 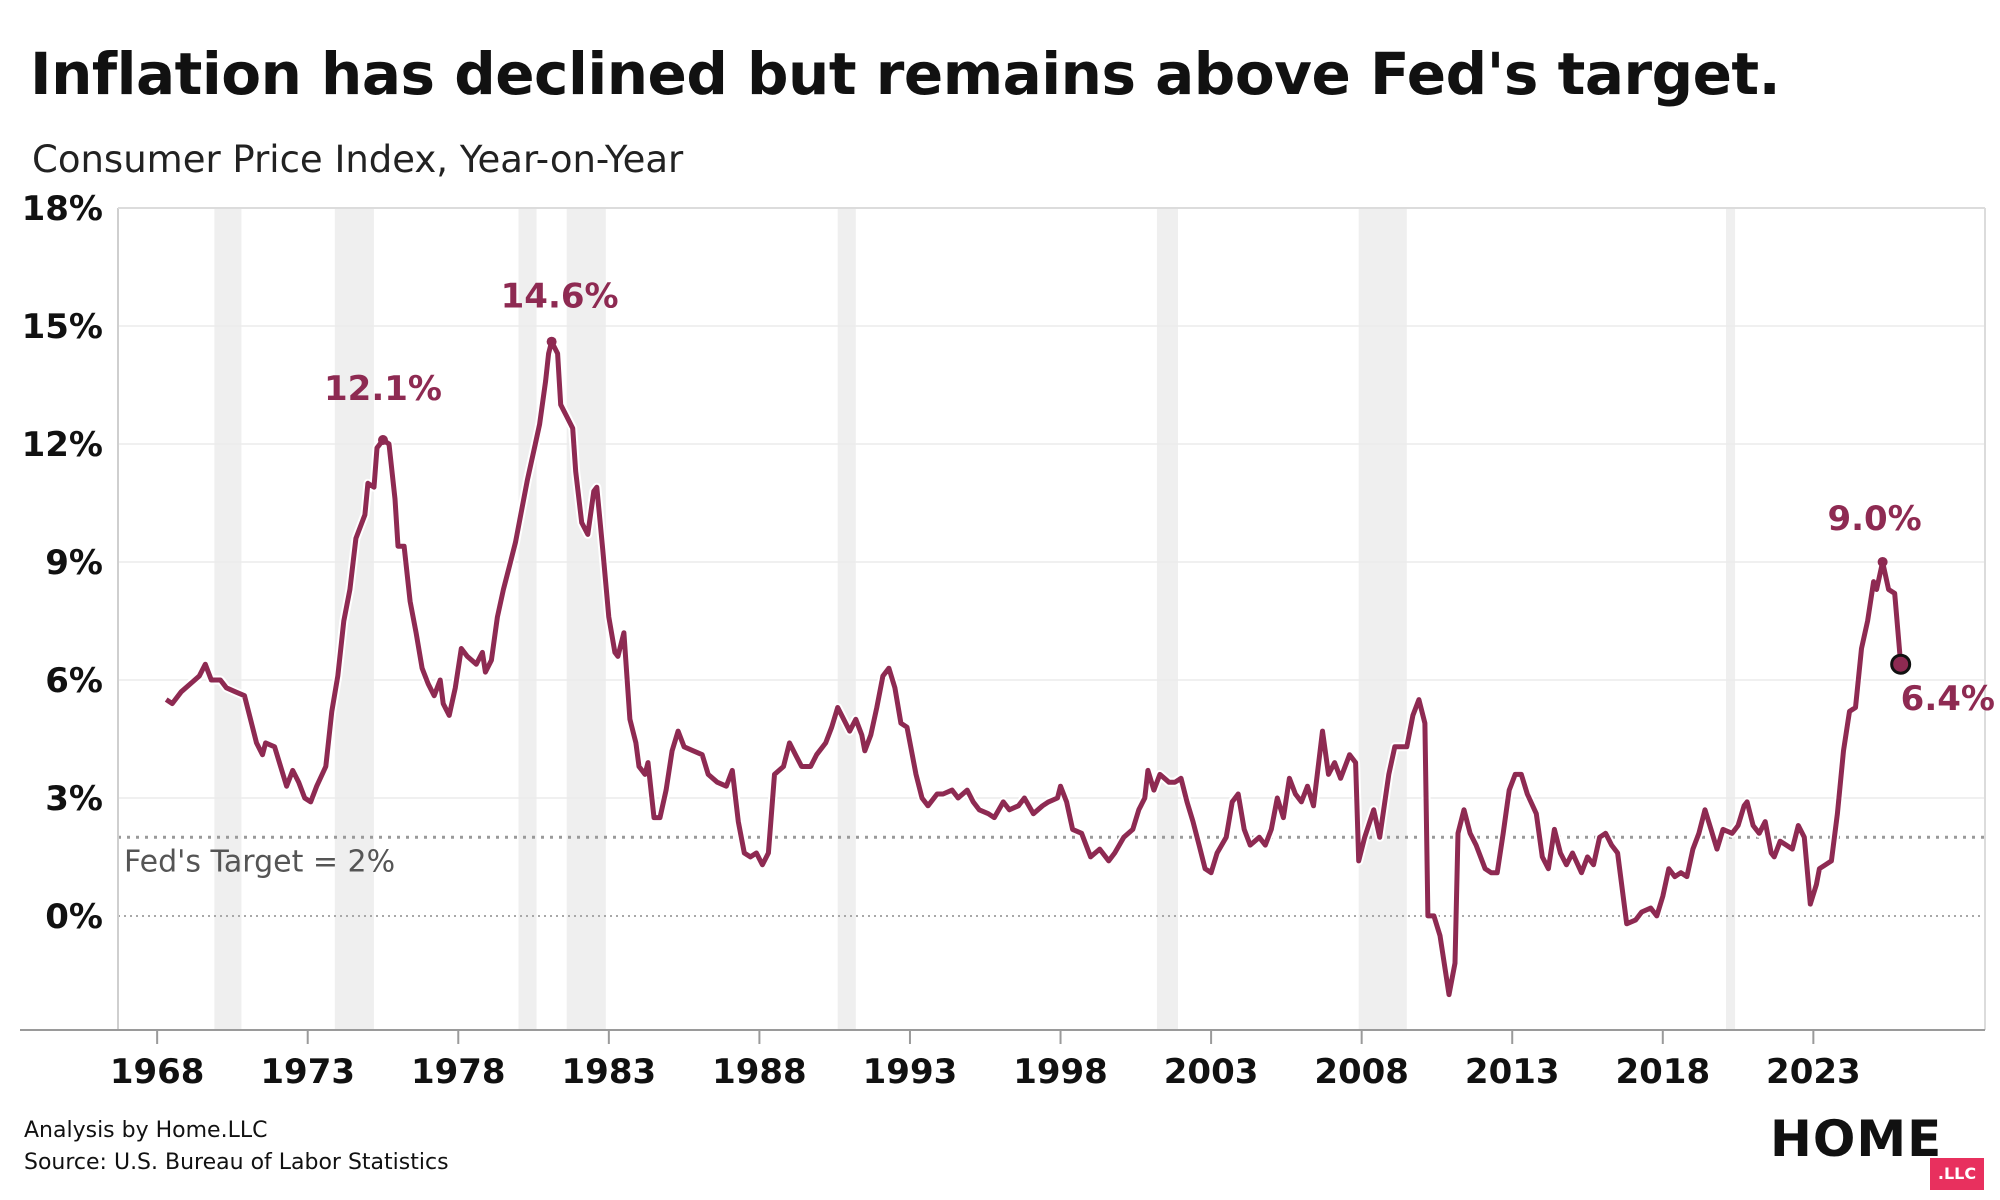 I want to click on x-tick-label: 2023, so click(x=1813, y=1072).